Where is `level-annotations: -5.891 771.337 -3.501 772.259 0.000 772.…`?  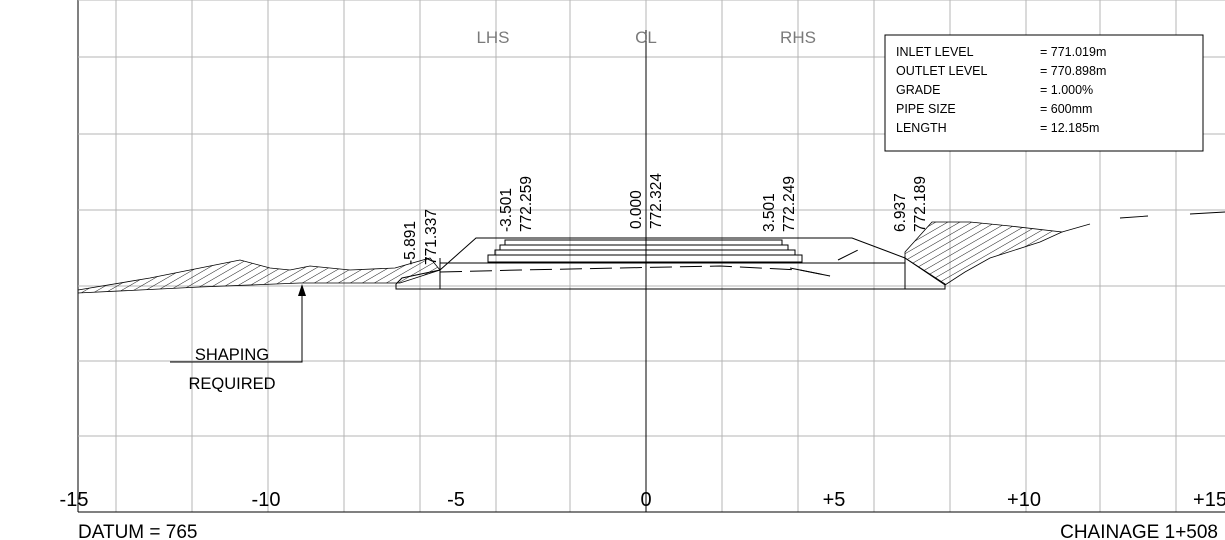
level-annotations: -5.891 771.337 -3.501 772.259 0.000 772.… is located at coordinates (665, 219).